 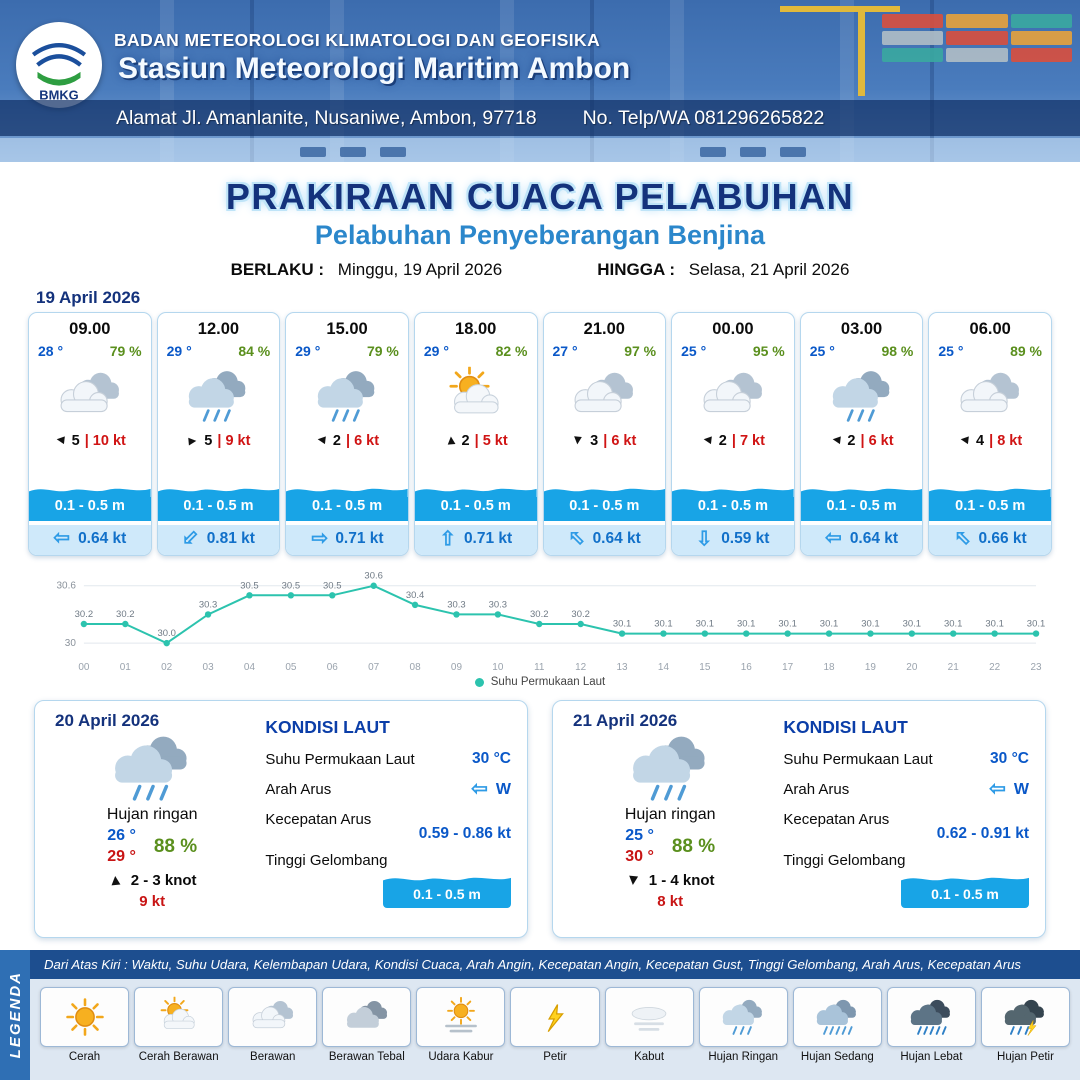 I want to click on kabut-icon, so click(x=649, y=1017).